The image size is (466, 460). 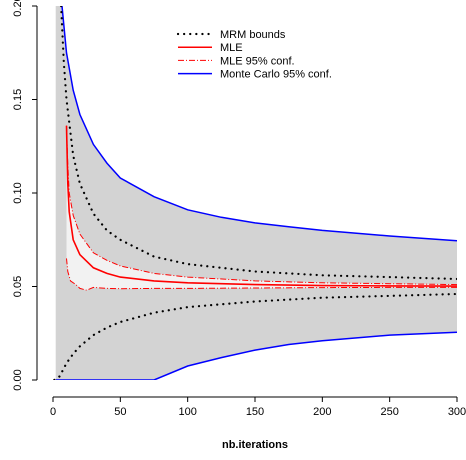 What do you see at coordinates (18, 286) in the screenshot?
I see `y-tick-label: 0.05` at bounding box center [18, 286].